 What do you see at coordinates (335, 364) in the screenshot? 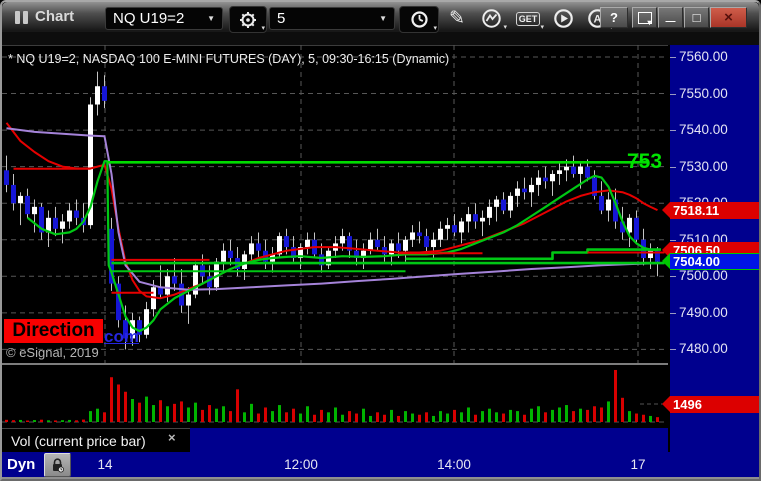
I see `pane-divider` at bounding box center [335, 364].